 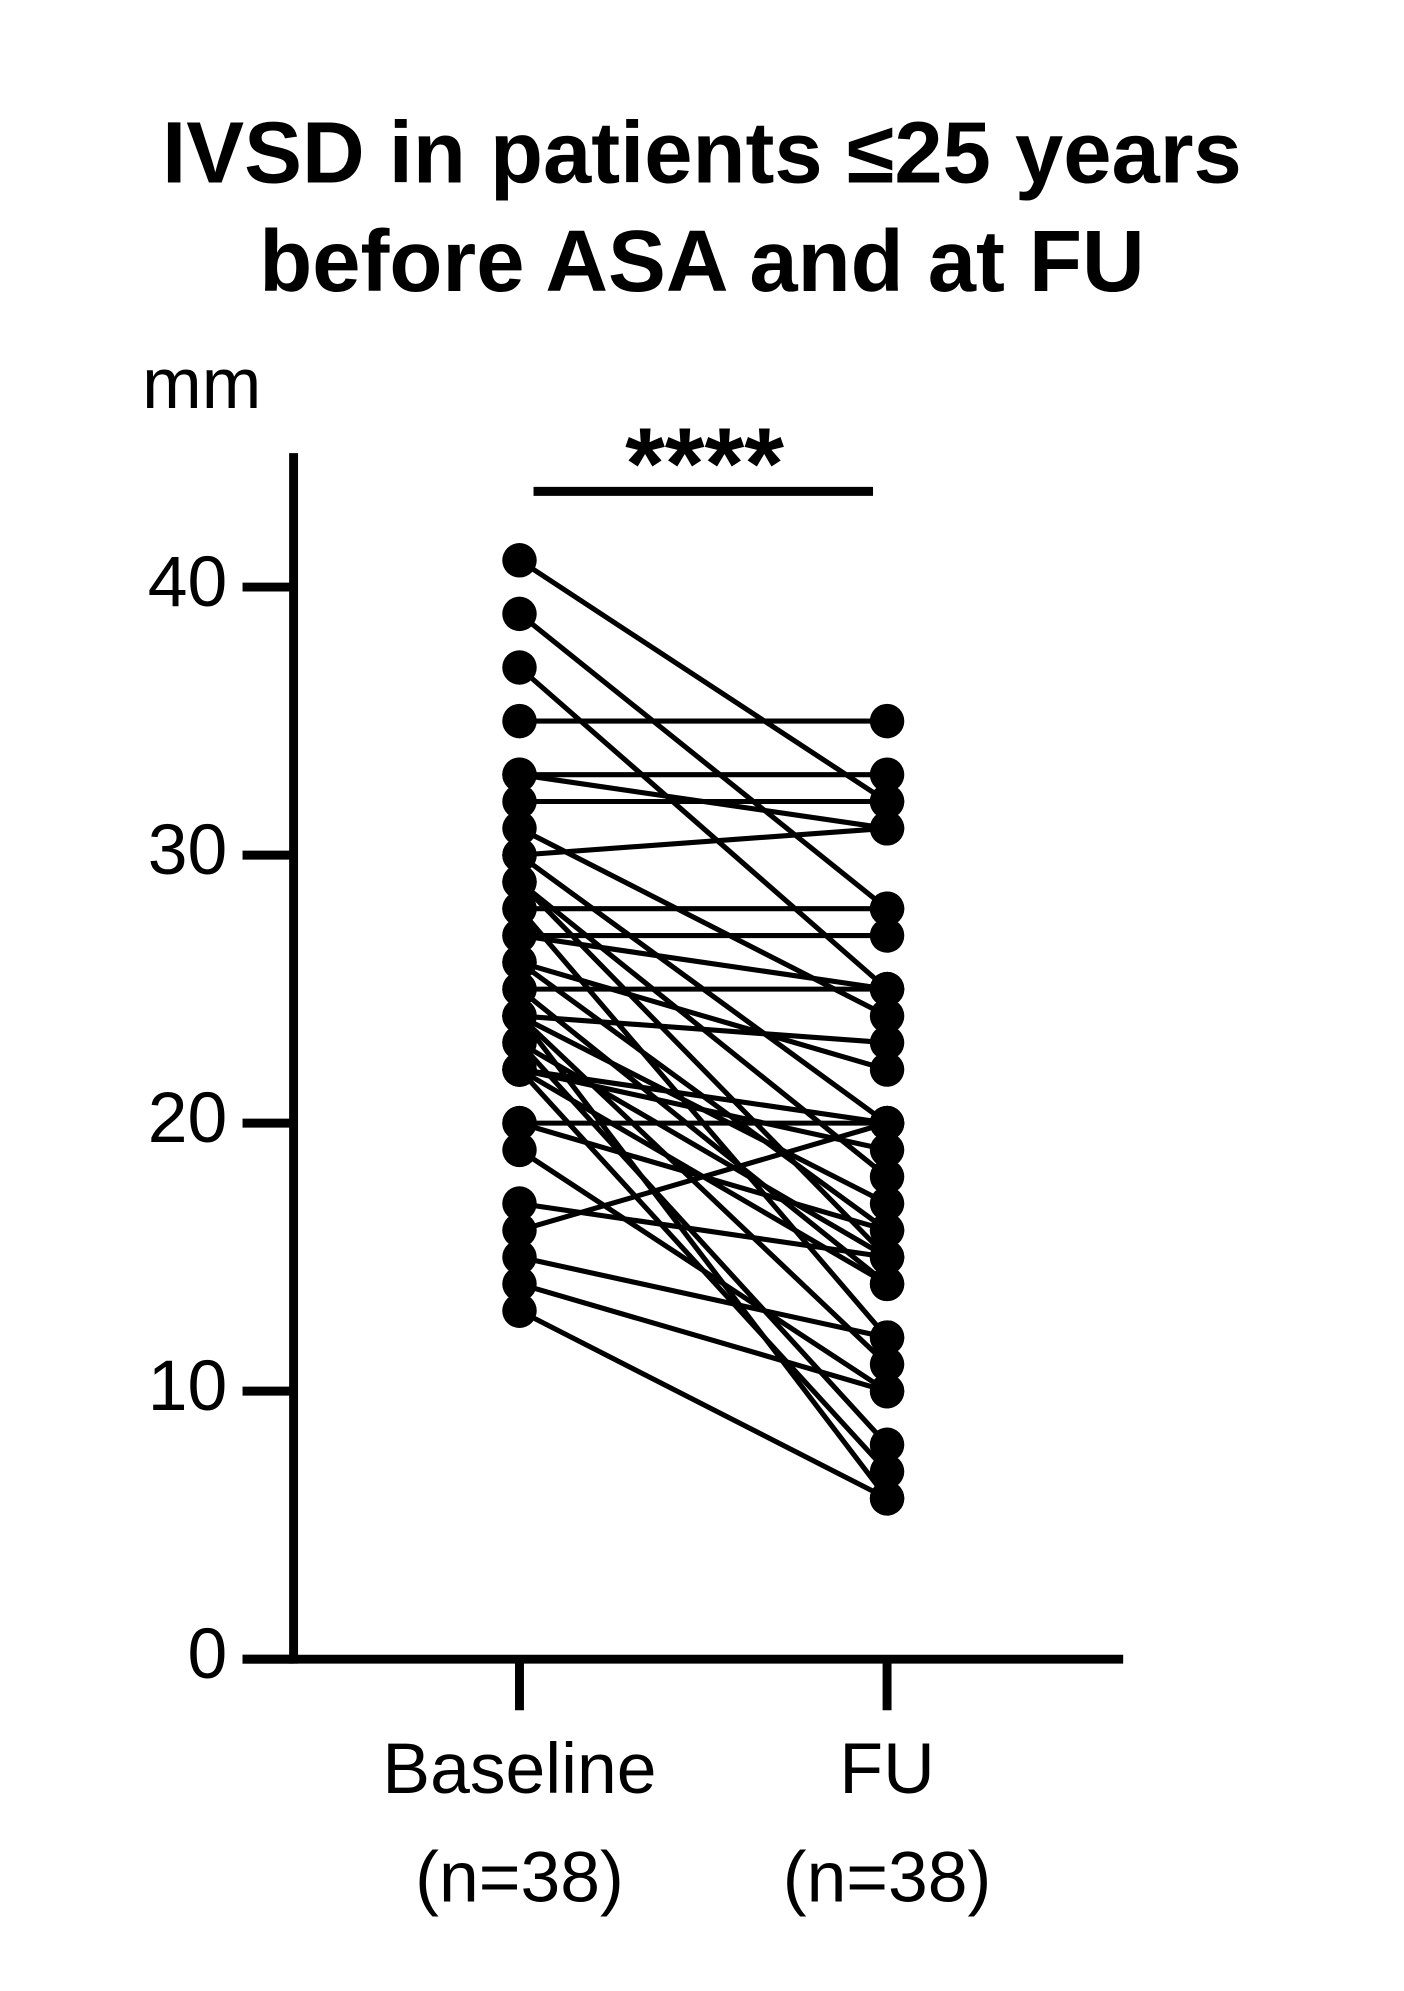 What do you see at coordinates (519, 1769) in the screenshot?
I see `x-tick-label: Baseline` at bounding box center [519, 1769].